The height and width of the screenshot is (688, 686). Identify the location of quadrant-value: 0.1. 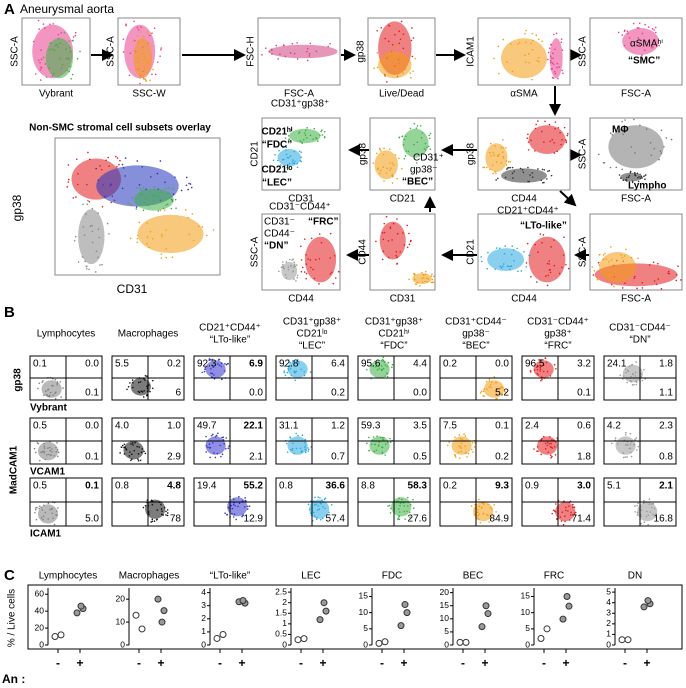
(584, 393).